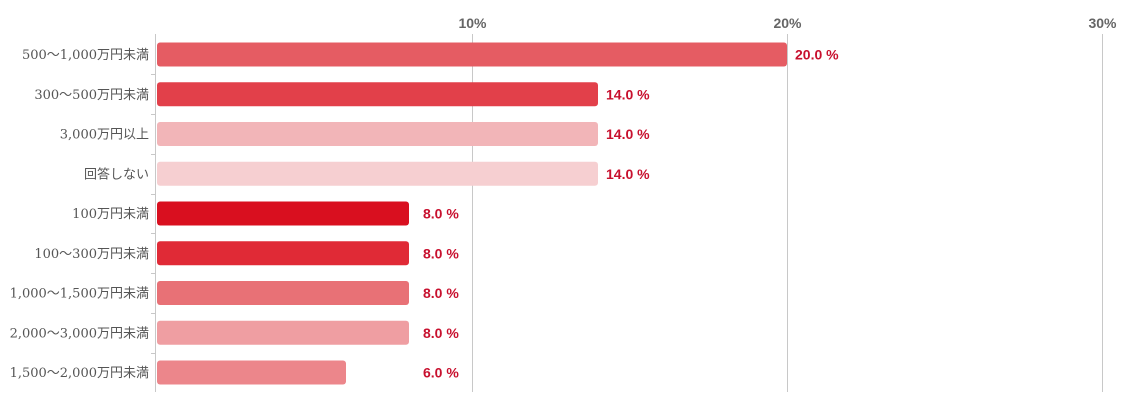  What do you see at coordinates (1102, 23) in the screenshot?
I see `x-tick-label: 30%` at bounding box center [1102, 23].